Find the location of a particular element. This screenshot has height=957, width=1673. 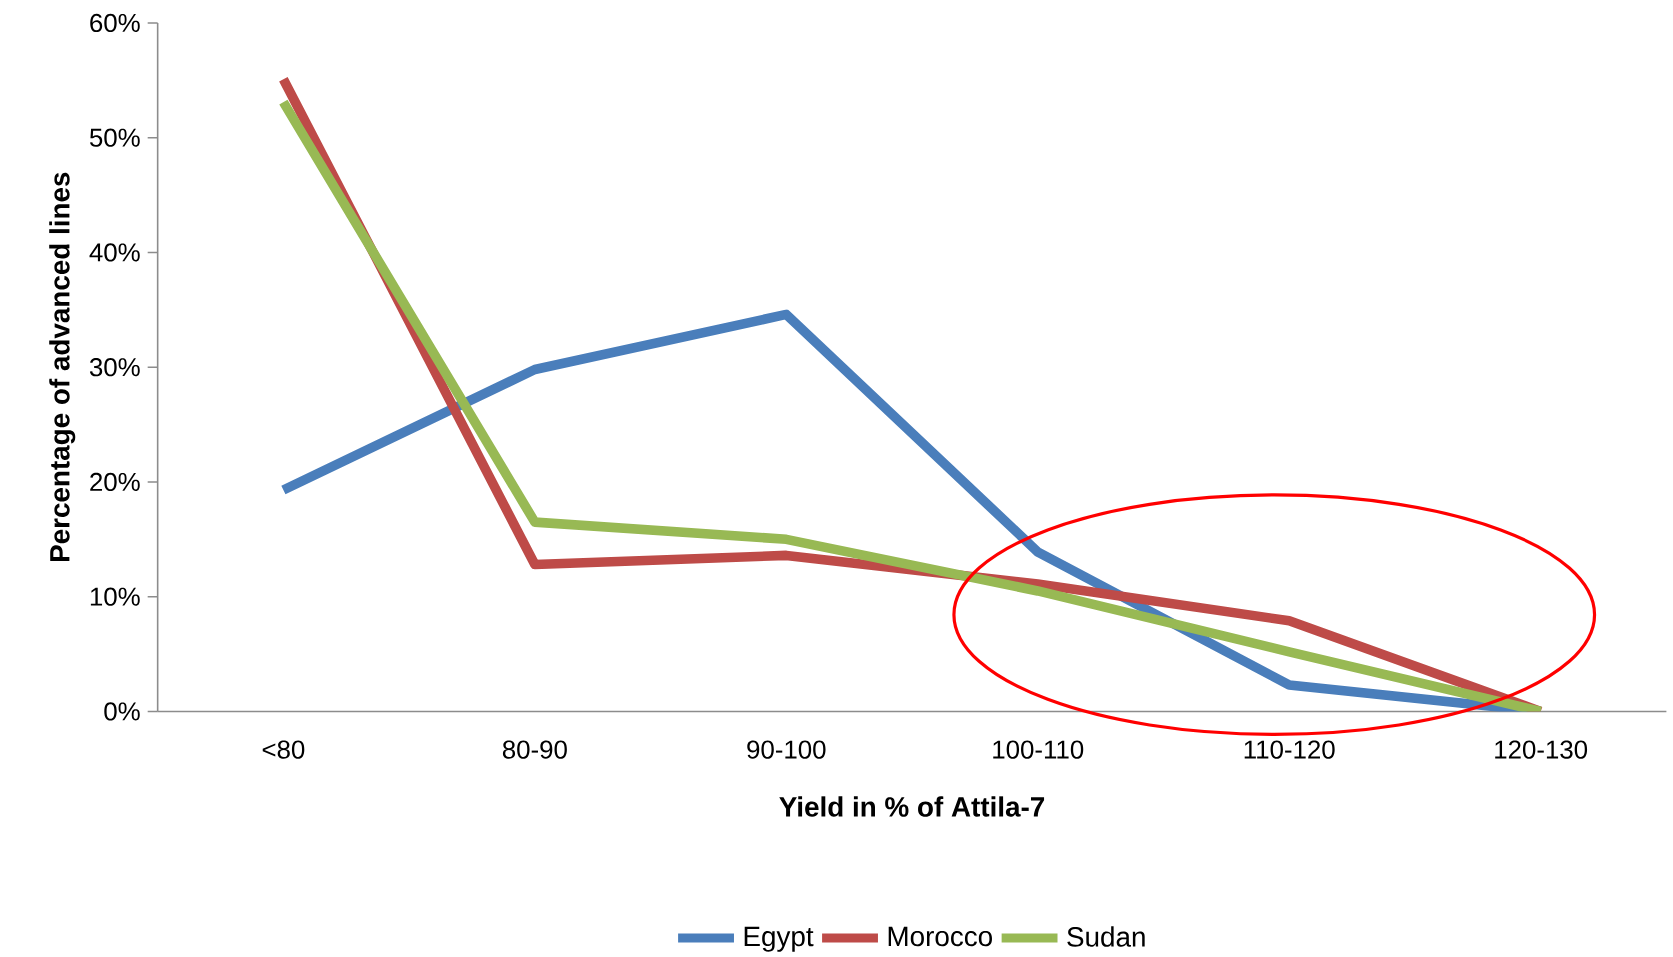

y-tick-label: 10% is located at coordinates (115, 596).